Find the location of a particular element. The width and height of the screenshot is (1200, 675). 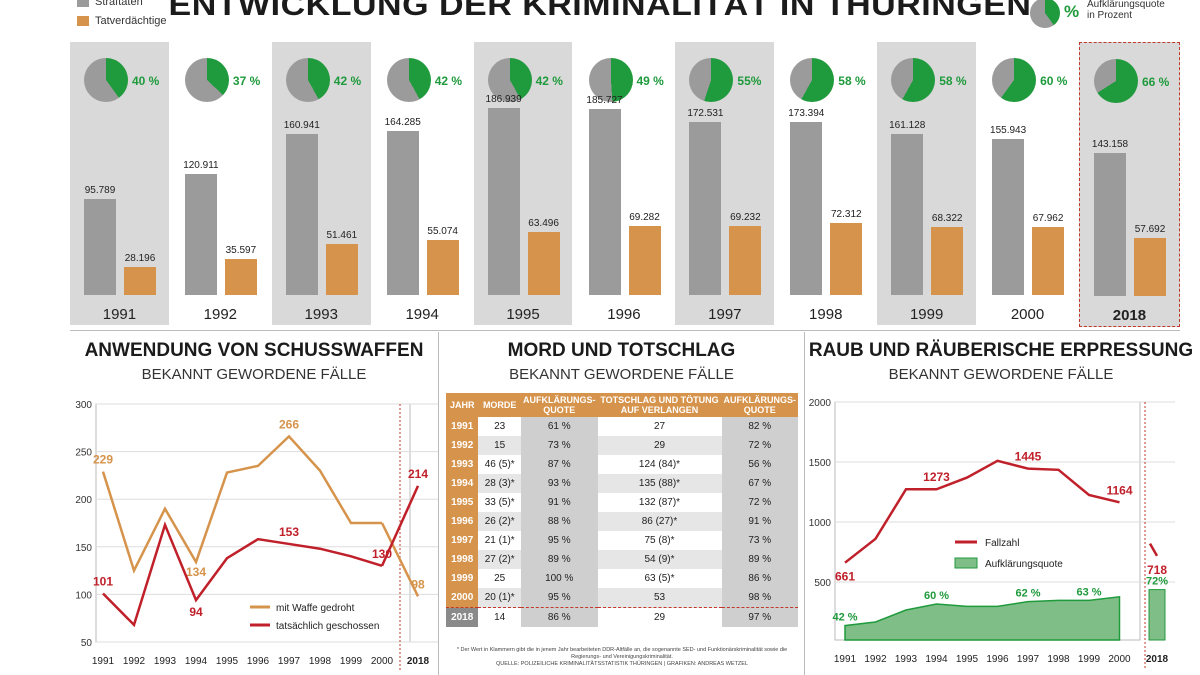

bar-value-label: 63.496 is located at coordinates (543, 223).